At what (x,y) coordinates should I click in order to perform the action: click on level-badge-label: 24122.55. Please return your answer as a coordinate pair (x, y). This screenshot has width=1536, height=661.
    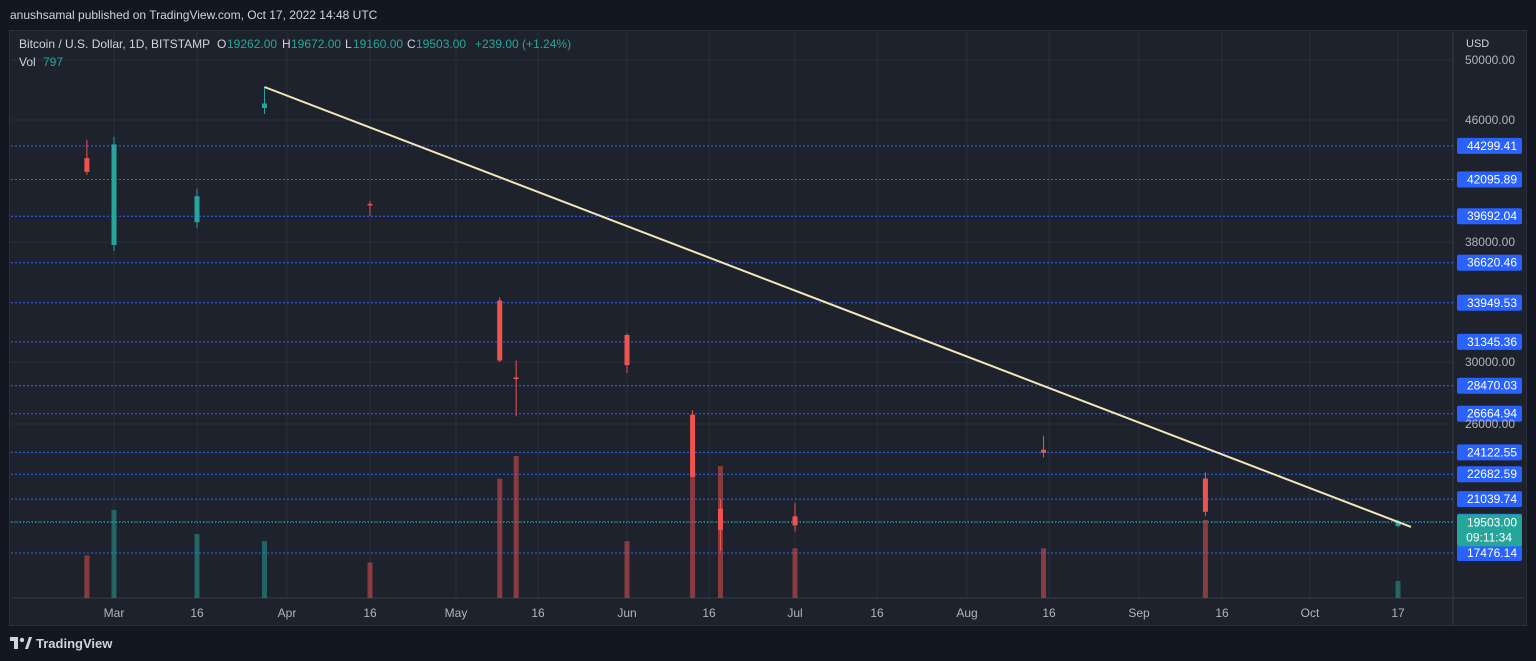
    Looking at the image, I should click on (1492, 452).